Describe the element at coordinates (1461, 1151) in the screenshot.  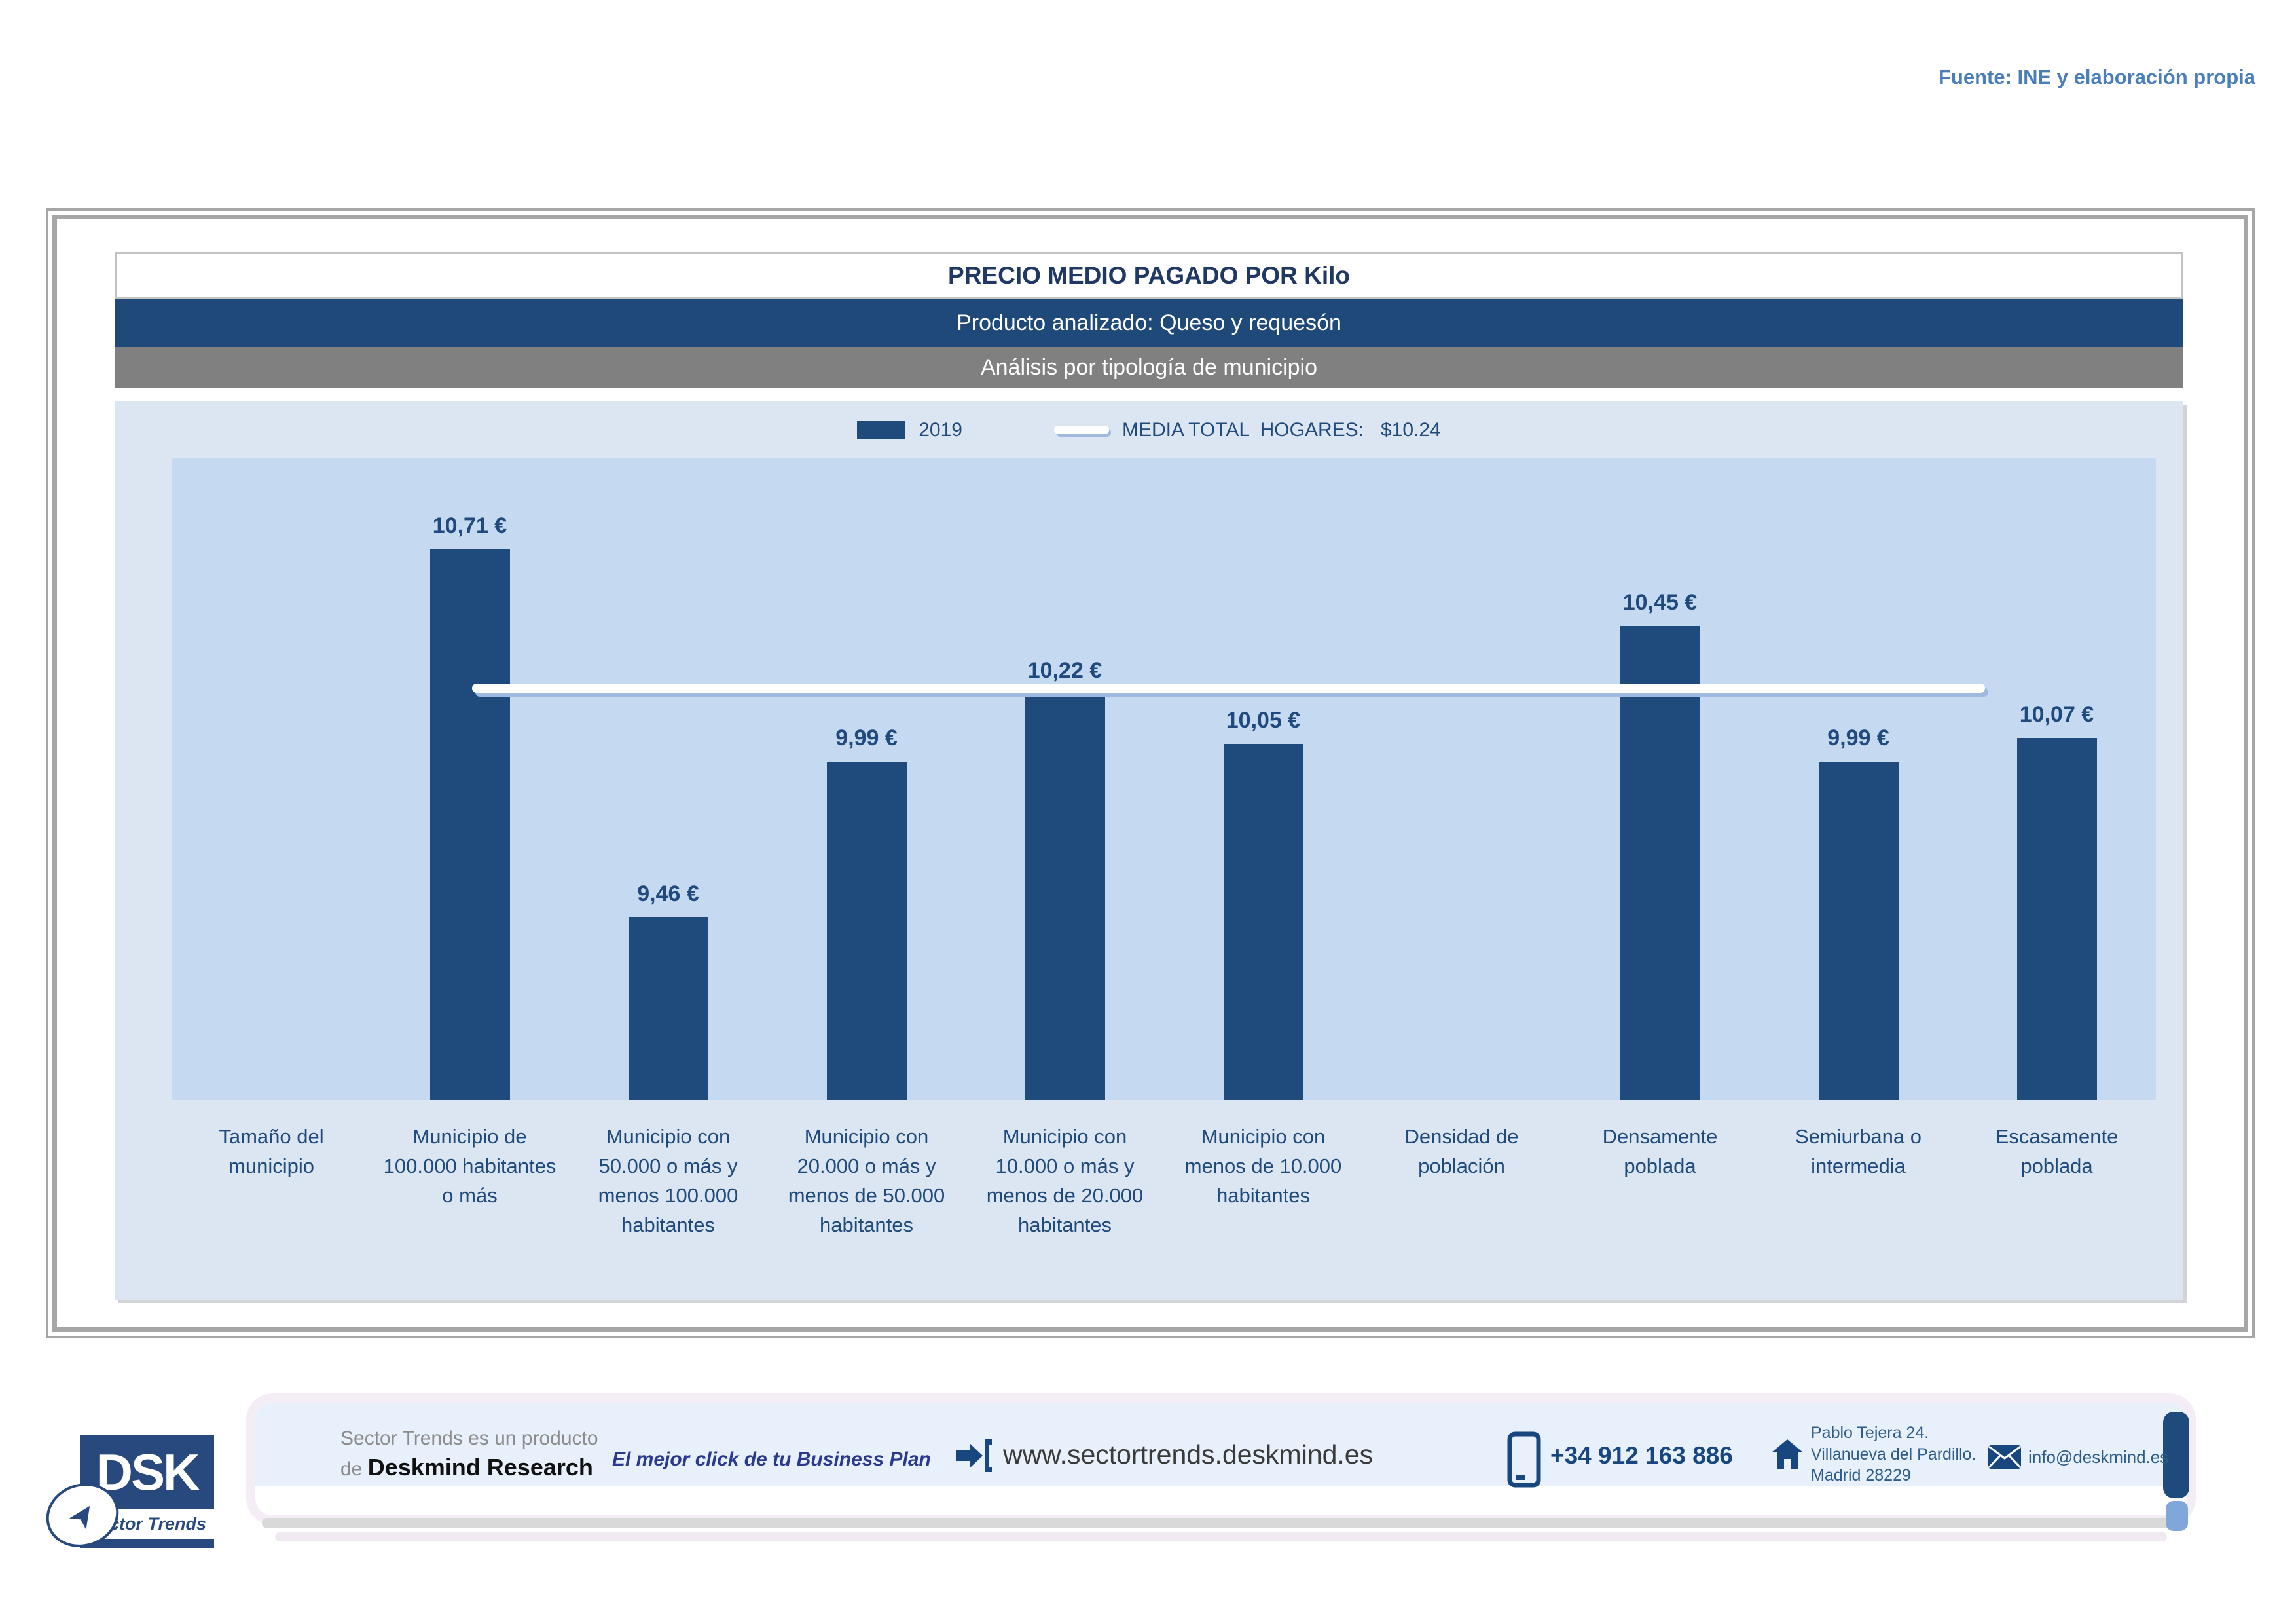
I see `x-axis-label: Densidad de población` at that location.